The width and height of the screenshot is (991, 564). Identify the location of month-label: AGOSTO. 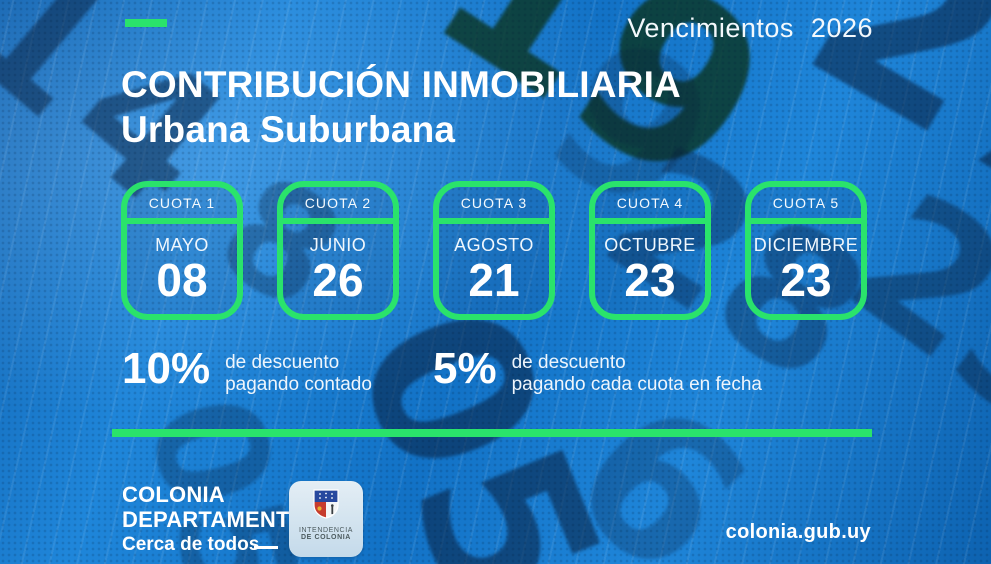
(494, 245).